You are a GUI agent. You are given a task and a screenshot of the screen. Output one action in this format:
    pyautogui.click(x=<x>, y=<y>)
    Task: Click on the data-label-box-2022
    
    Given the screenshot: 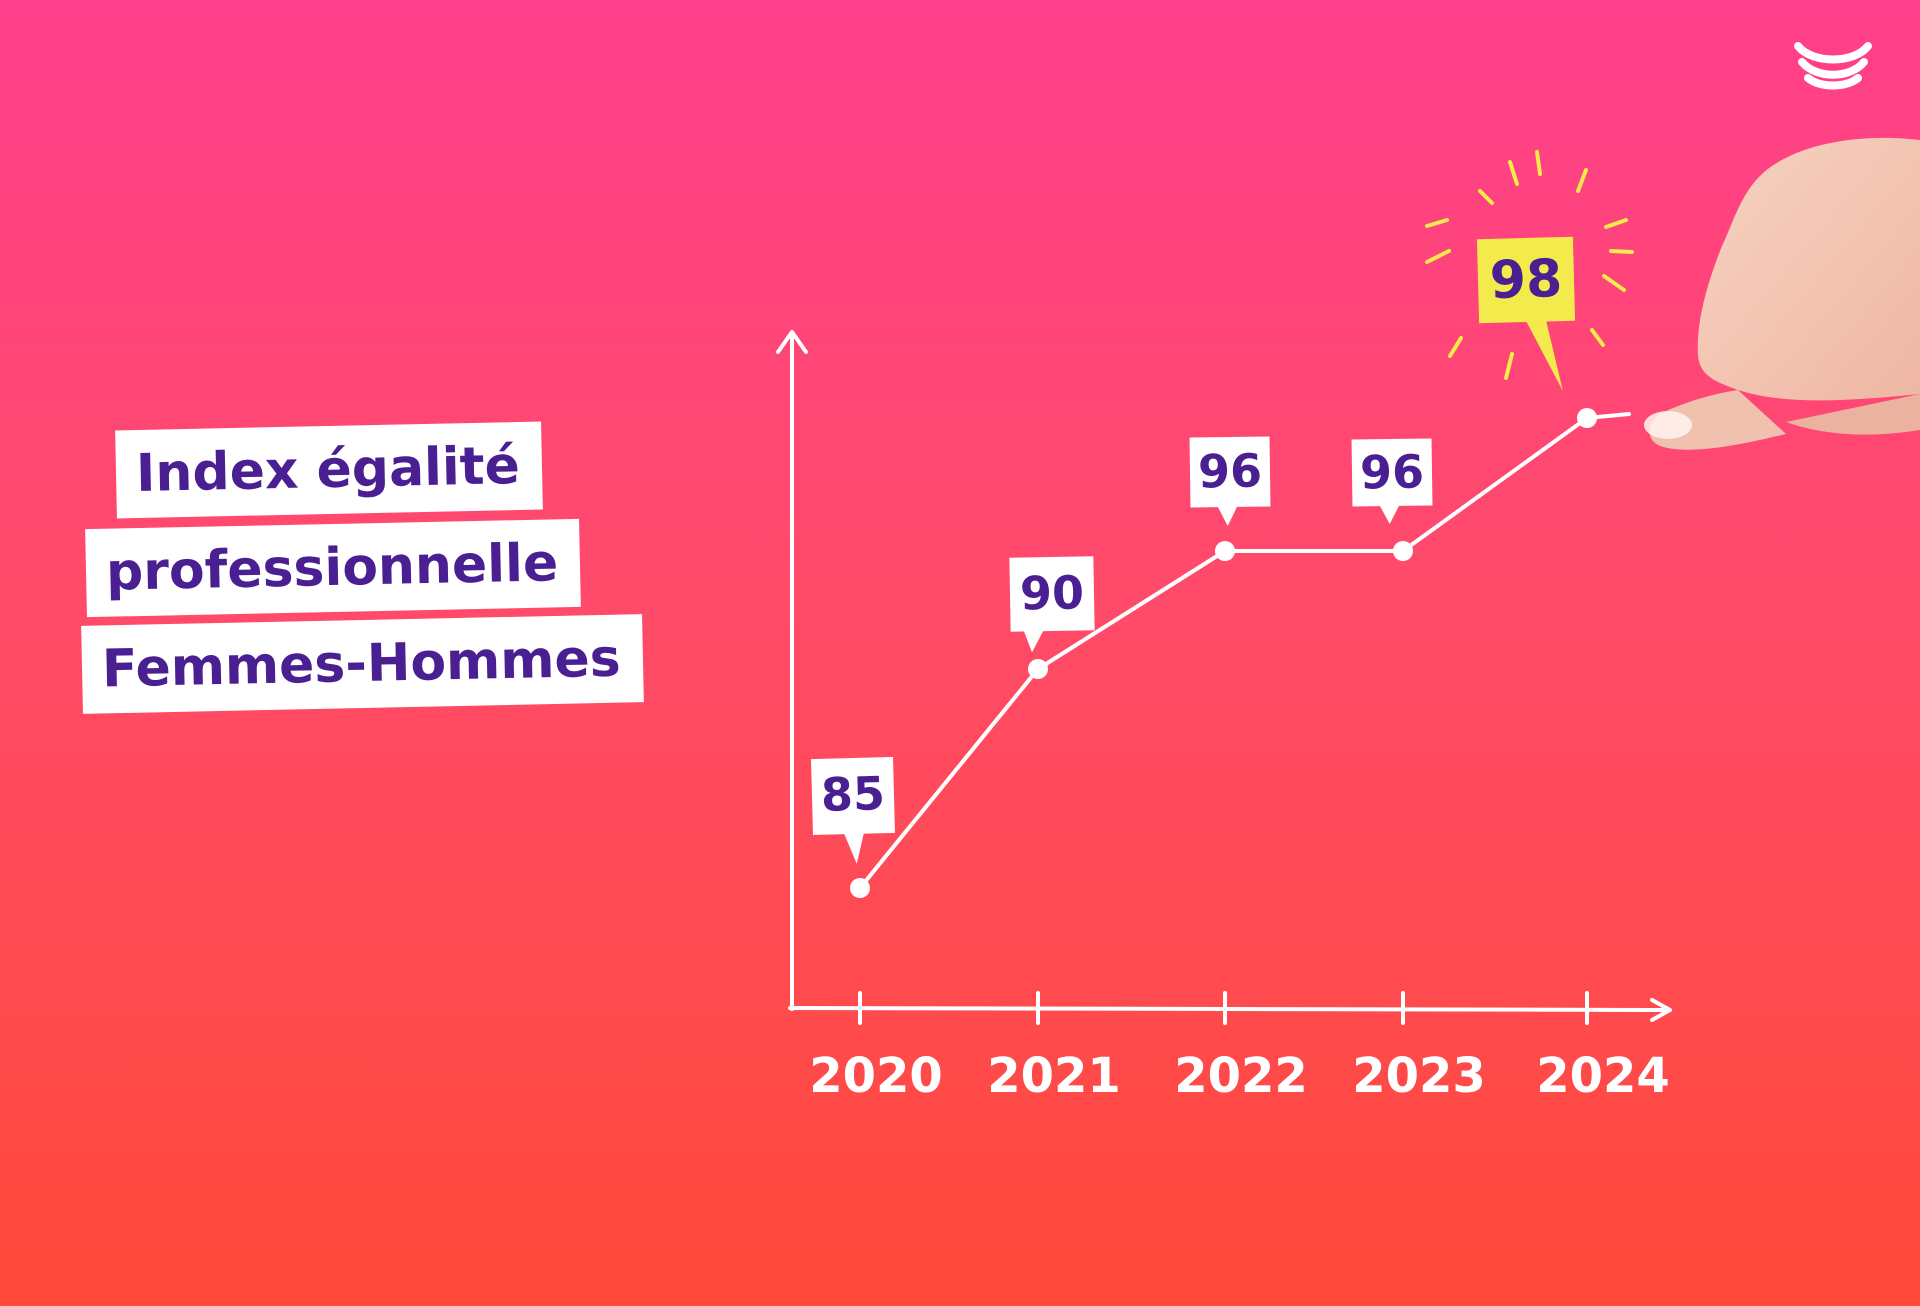 What is the action you would take?
    pyautogui.click(x=1230, y=472)
    